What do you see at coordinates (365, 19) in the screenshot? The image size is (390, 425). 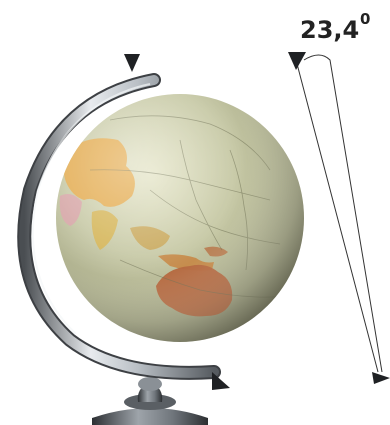 I see `tilt-angle-unit: 0` at bounding box center [365, 19].